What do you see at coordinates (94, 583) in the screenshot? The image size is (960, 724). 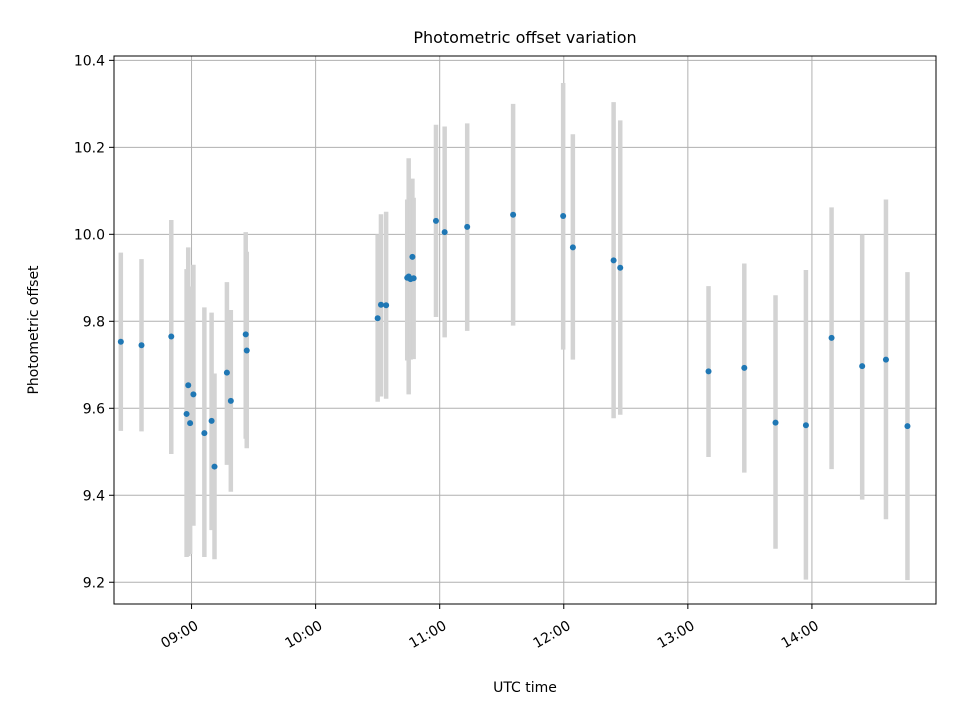 I see `y-tick-label: 9.2` at bounding box center [94, 583].